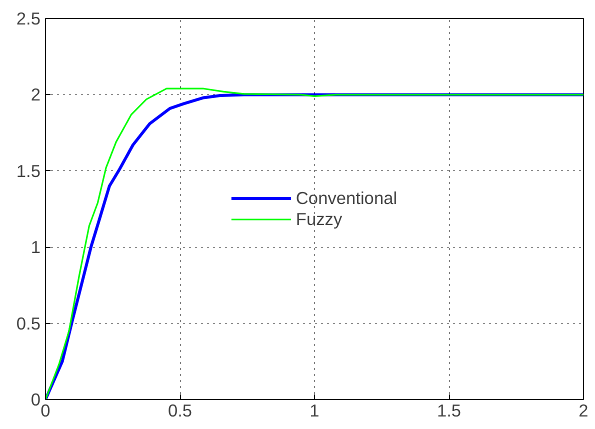 Image resolution: width=595 pixels, height=429 pixels. Describe the element at coordinates (35, 94) in the screenshot. I see `y-tick-label: 2` at that location.